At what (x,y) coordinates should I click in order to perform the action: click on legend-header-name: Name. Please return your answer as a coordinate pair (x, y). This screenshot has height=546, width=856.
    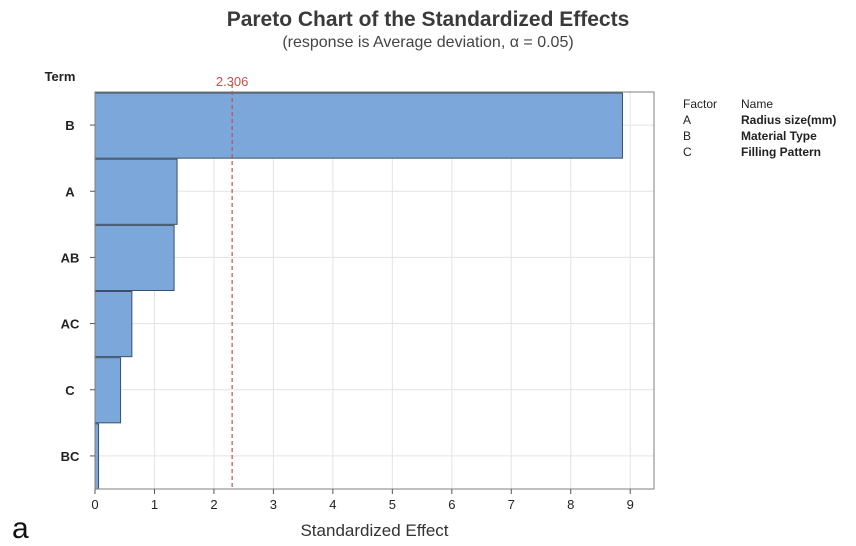
    Looking at the image, I should click on (757, 104).